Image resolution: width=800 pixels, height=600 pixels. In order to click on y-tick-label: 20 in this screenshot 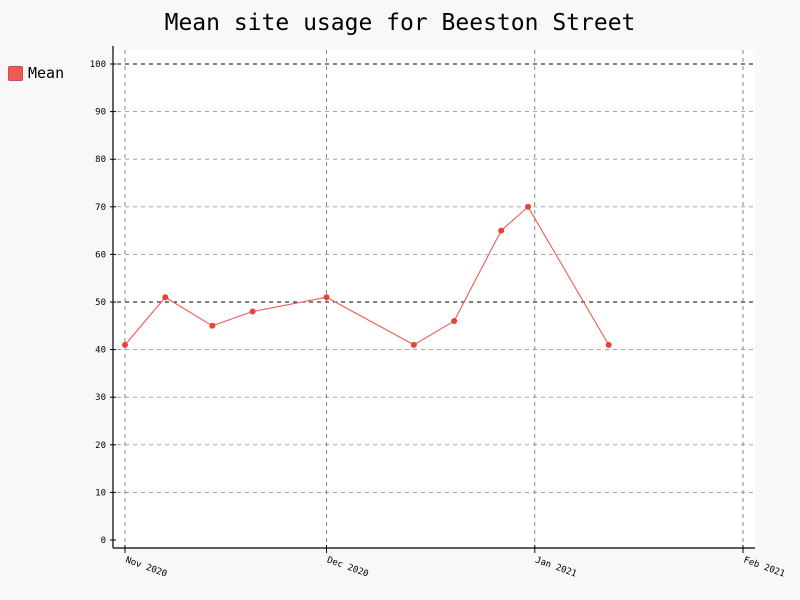, I will do `click(100, 446)`.